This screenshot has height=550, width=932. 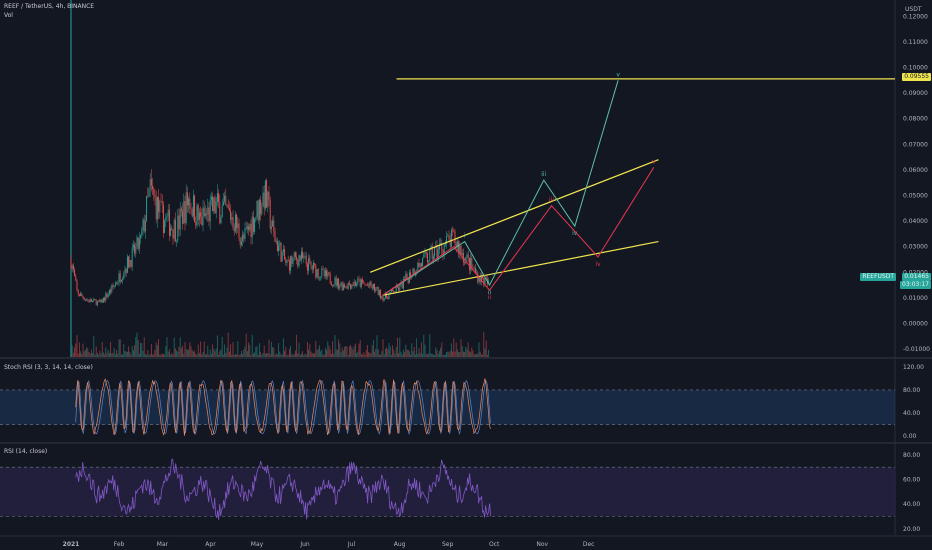 What do you see at coordinates (257, 544) in the screenshot?
I see `time-axis-label: May` at bounding box center [257, 544].